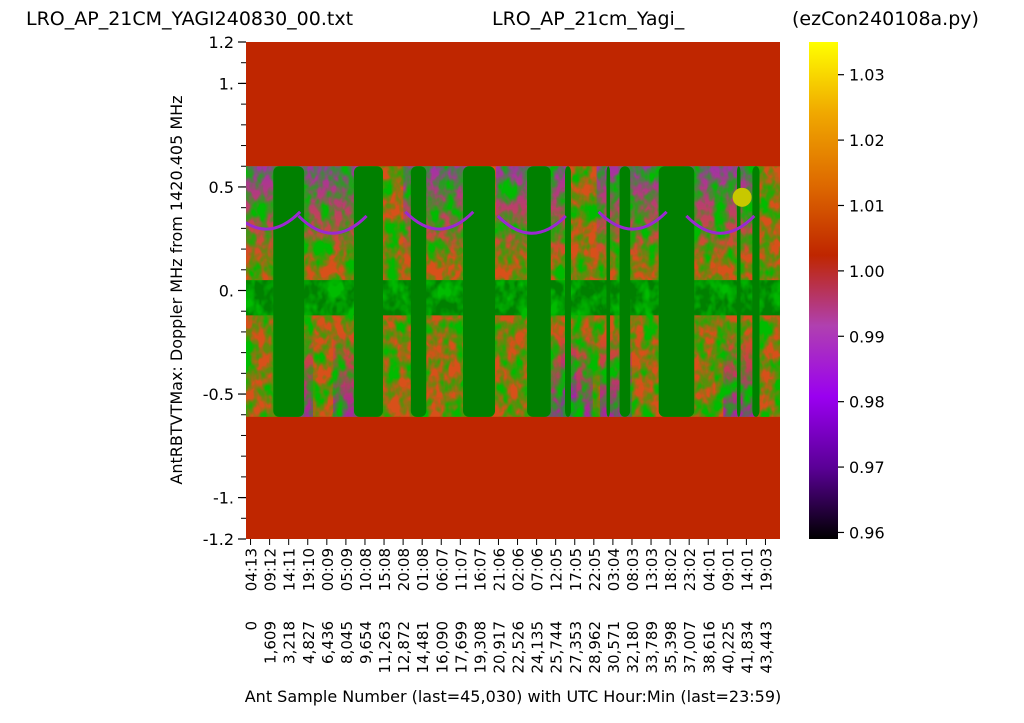 The width and height of the screenshot is (1024, 723). I want to click on colorbar-tick-label: 1.00, so click(867, 271).